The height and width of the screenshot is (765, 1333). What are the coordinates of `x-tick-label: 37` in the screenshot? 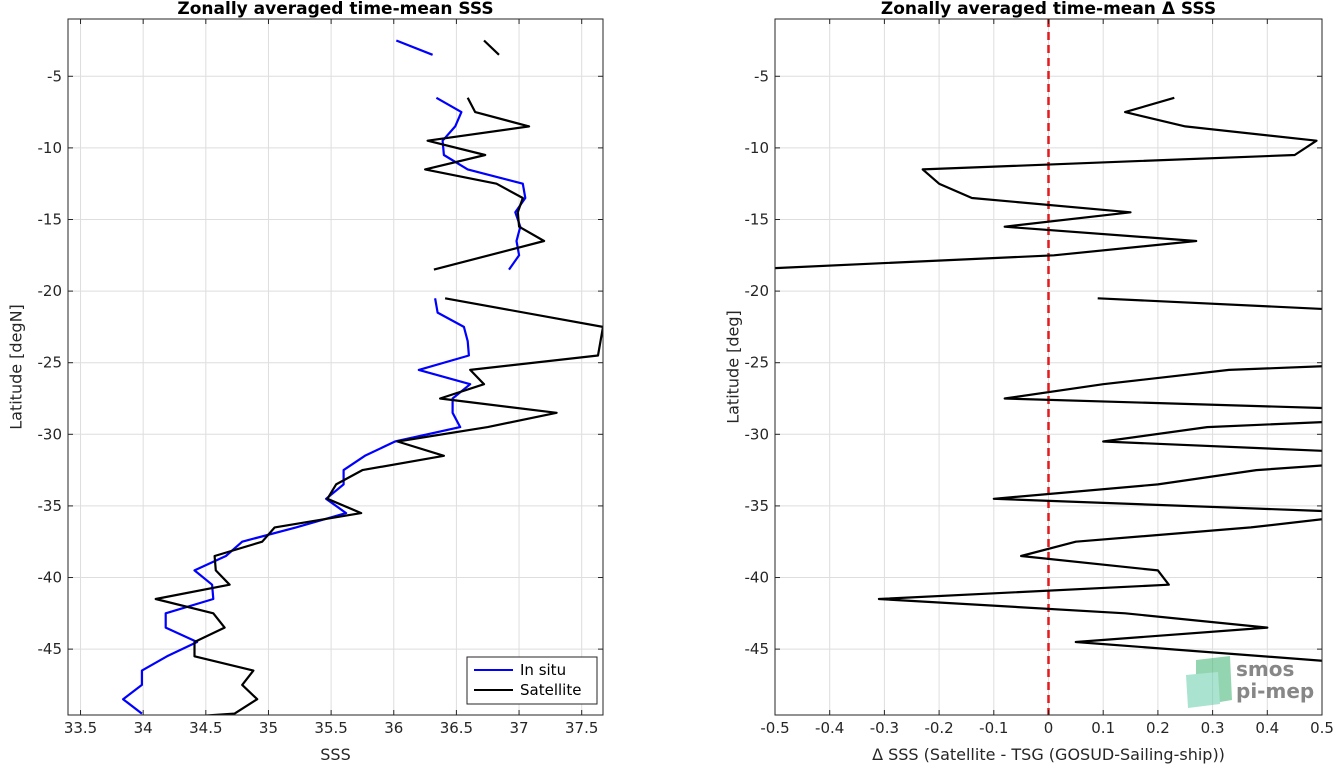 It's located at (519, 728).